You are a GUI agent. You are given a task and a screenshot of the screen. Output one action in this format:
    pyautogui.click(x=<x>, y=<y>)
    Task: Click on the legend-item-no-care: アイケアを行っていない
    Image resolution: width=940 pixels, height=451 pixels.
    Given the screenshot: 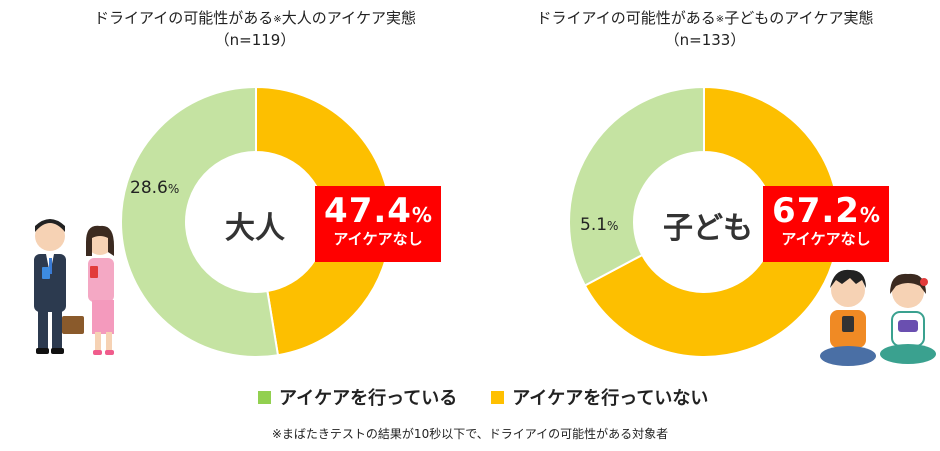 What is the action you would take?
    pyautogui.click(x=599, y=397)
    